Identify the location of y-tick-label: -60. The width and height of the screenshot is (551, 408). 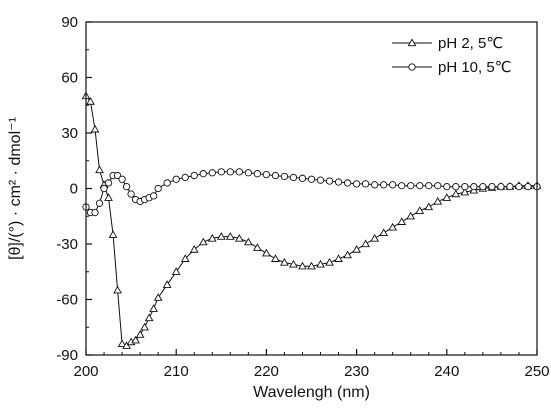
(67, 300).